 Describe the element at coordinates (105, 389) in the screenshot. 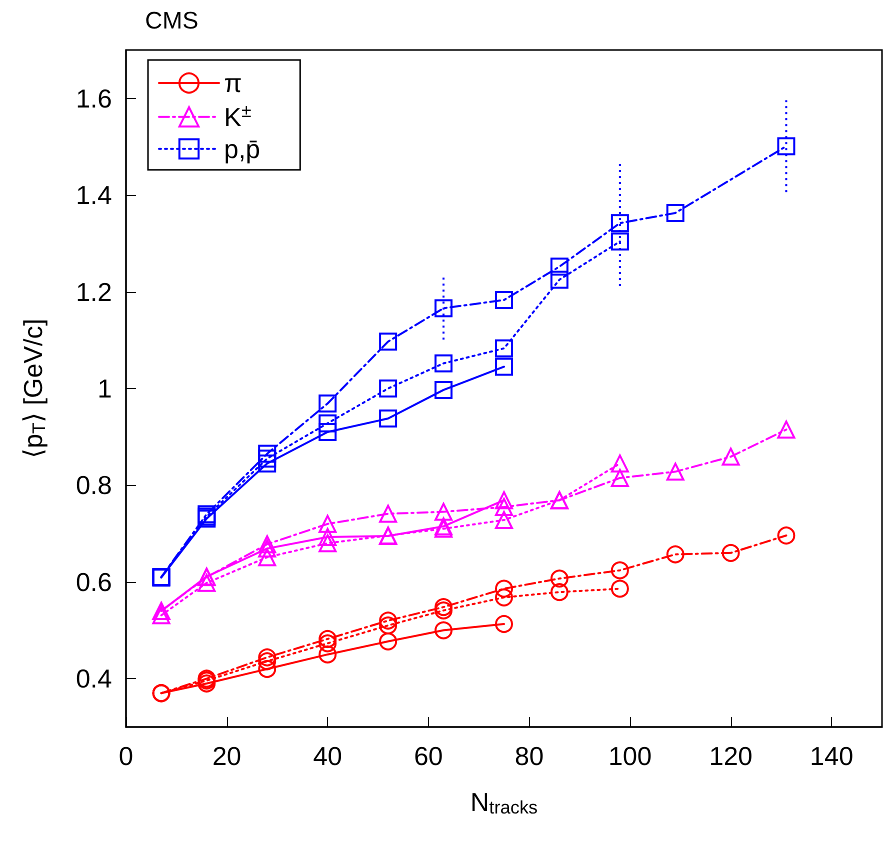

I see `y-tick-label: 1` at that location.